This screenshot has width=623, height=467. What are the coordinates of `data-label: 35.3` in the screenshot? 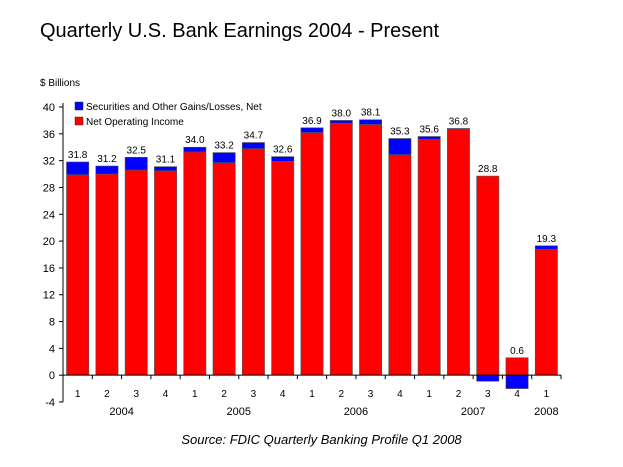 It's located at (400, 132).